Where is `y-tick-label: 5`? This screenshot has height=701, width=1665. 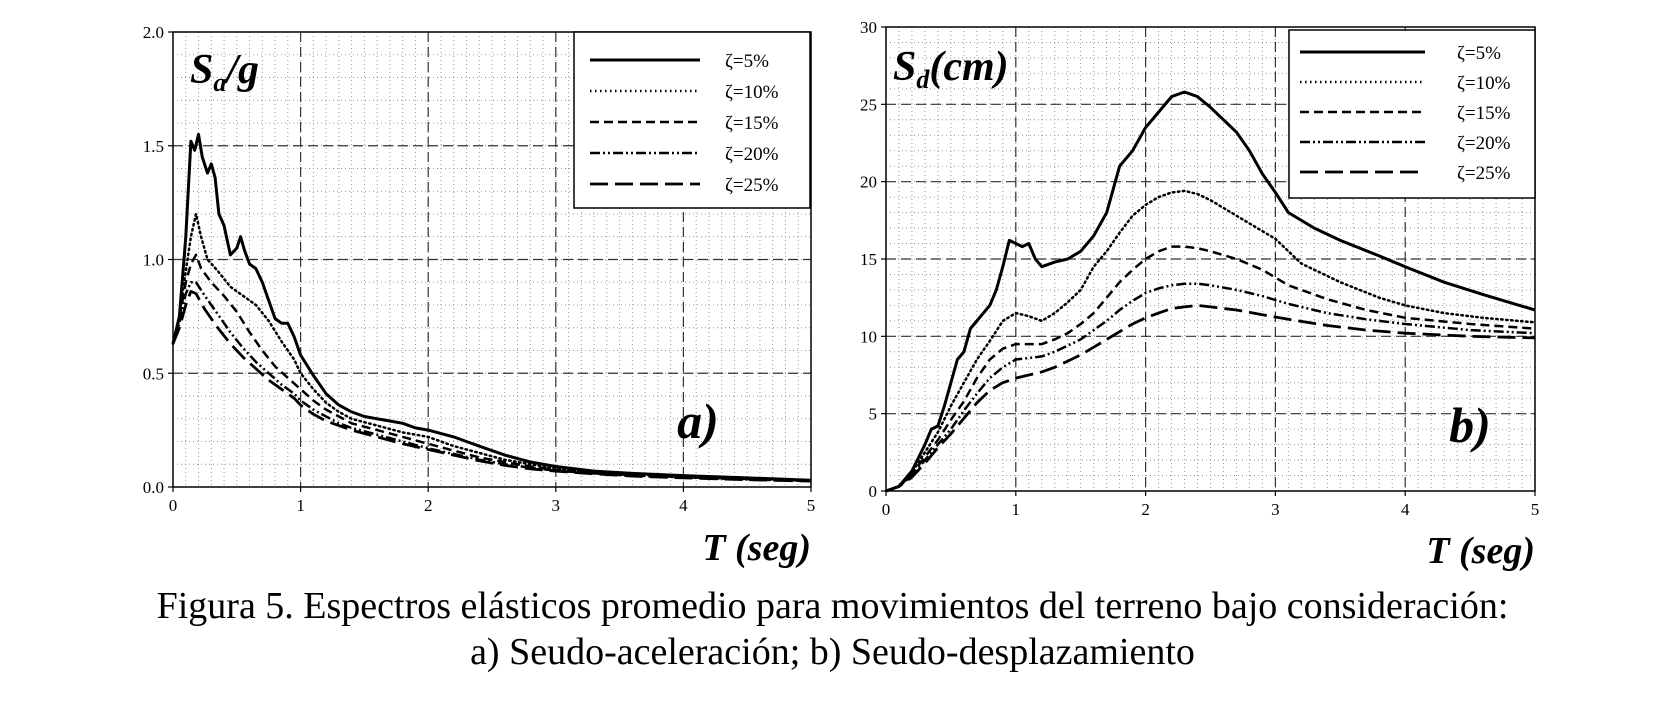 y-tick-label: 5 is located at coordinates (873, 414).